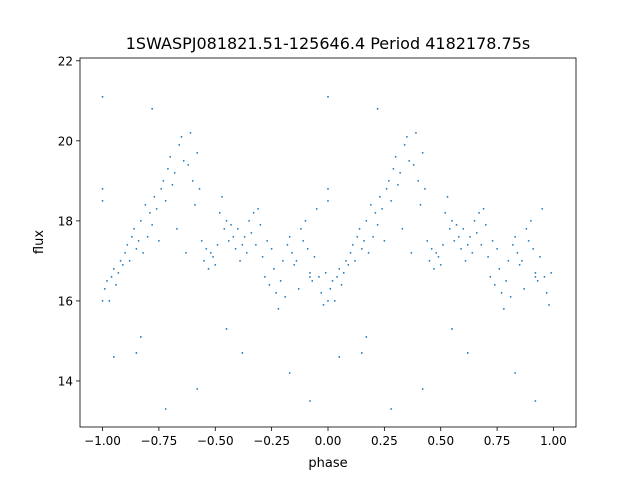 This screenshot has width=640, height=480. Describe the element at coordinates (271, 441) in the screenshot. I see `x-tick-label: −0.25` at that location.